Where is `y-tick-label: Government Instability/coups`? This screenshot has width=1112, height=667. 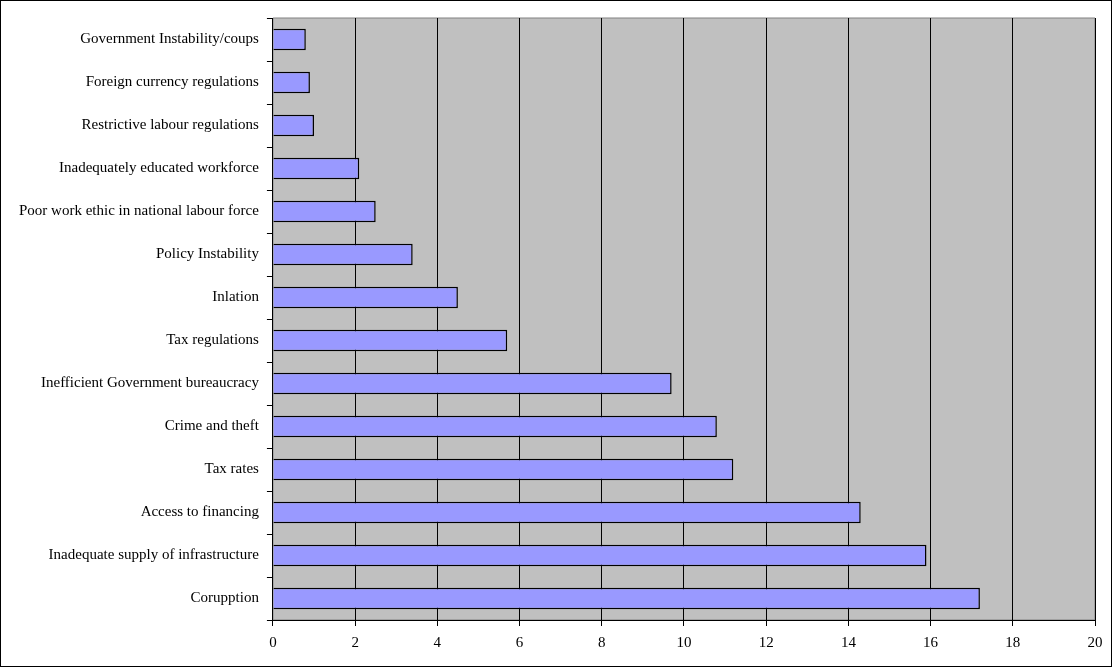 y-tick-label: Government Instability/coups is located at coordinates (170, 38).